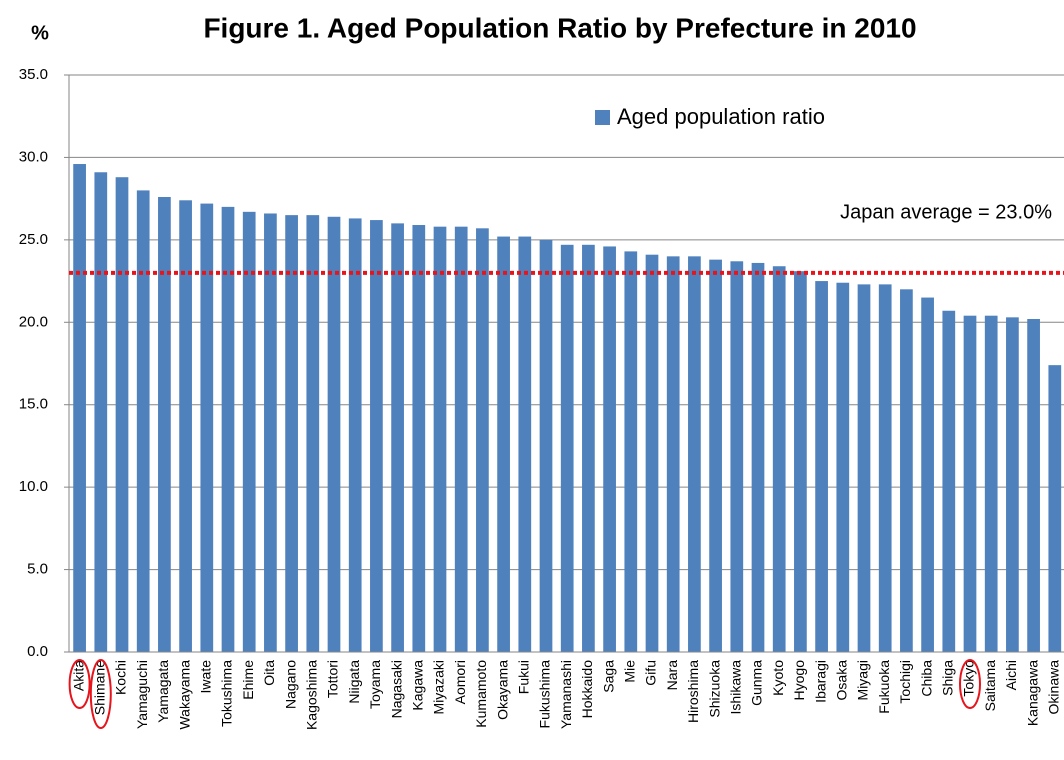  I want to click on x-tick-label: Tokushima, so click(227, 693).